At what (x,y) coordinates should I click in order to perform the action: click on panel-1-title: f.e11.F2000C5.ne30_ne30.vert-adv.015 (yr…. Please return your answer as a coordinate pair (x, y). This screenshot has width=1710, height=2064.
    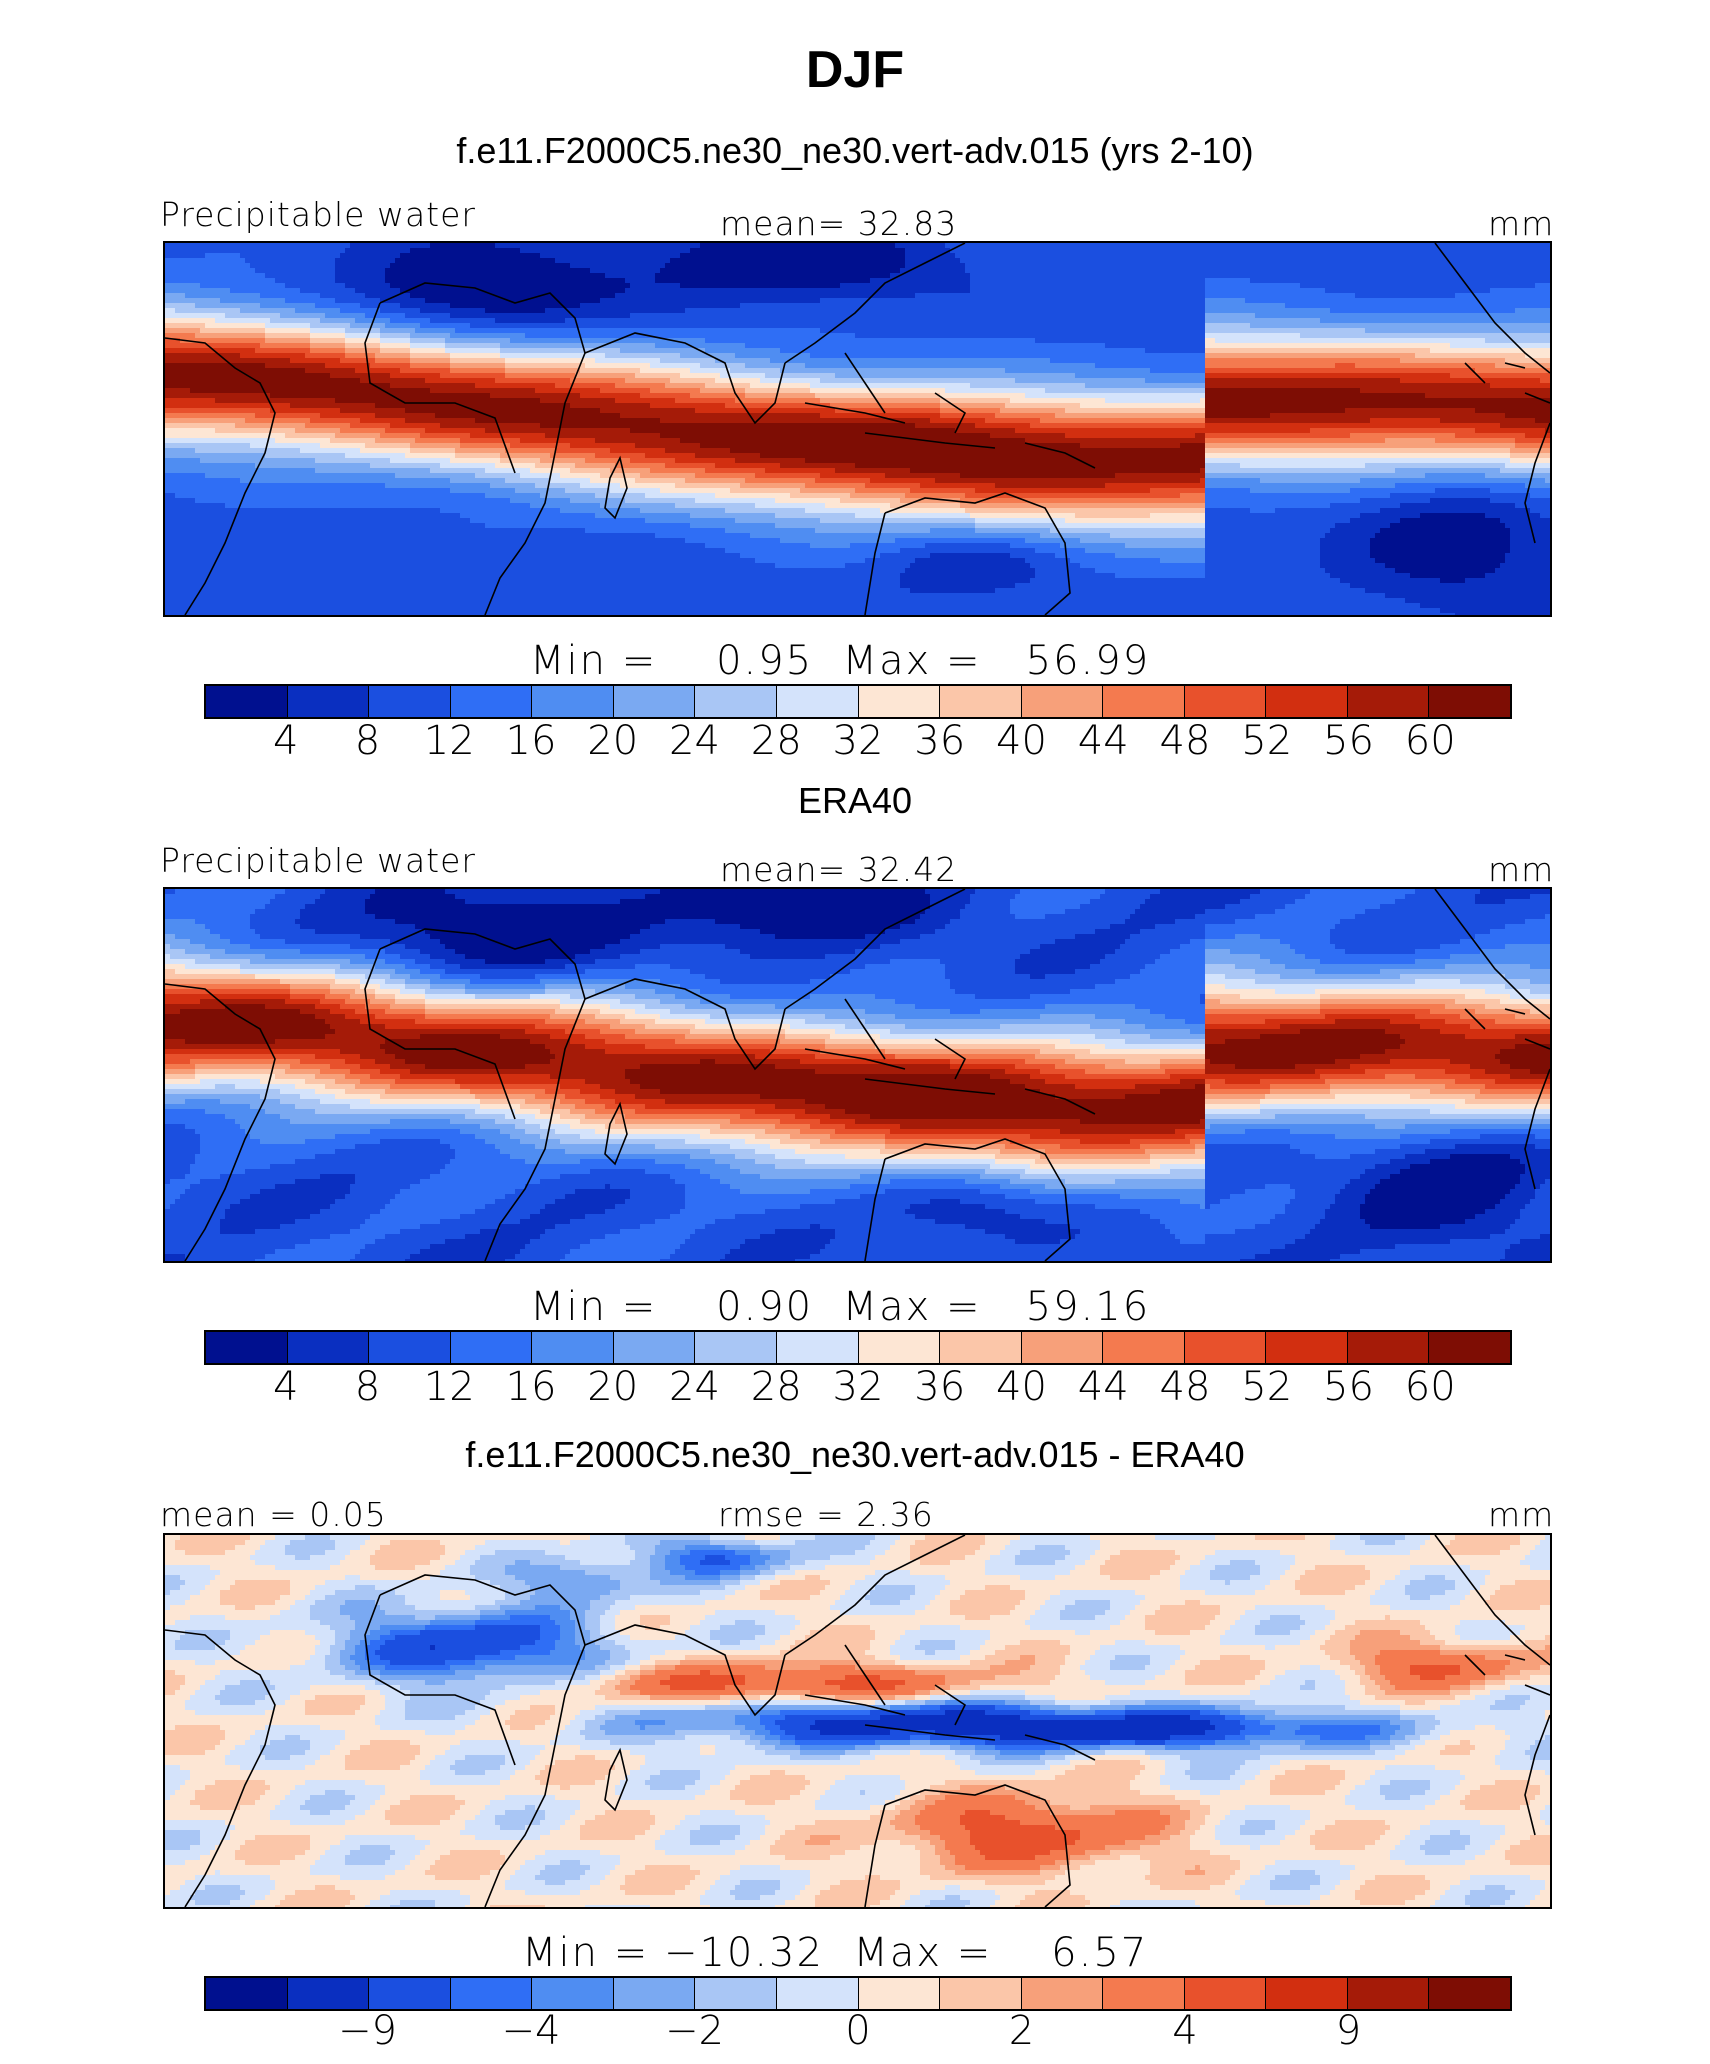
    Looking at the image, I should click on (855, 150).